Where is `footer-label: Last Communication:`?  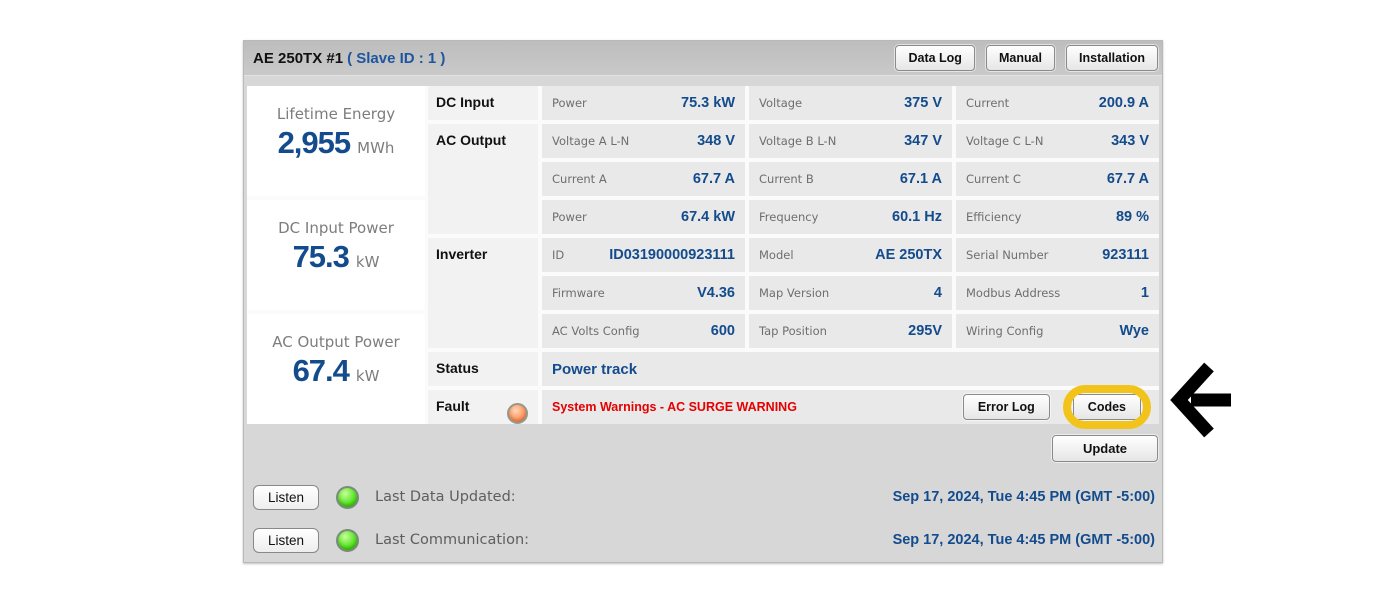 footer-label: Last Communication: is located at coordinates (452, 540).